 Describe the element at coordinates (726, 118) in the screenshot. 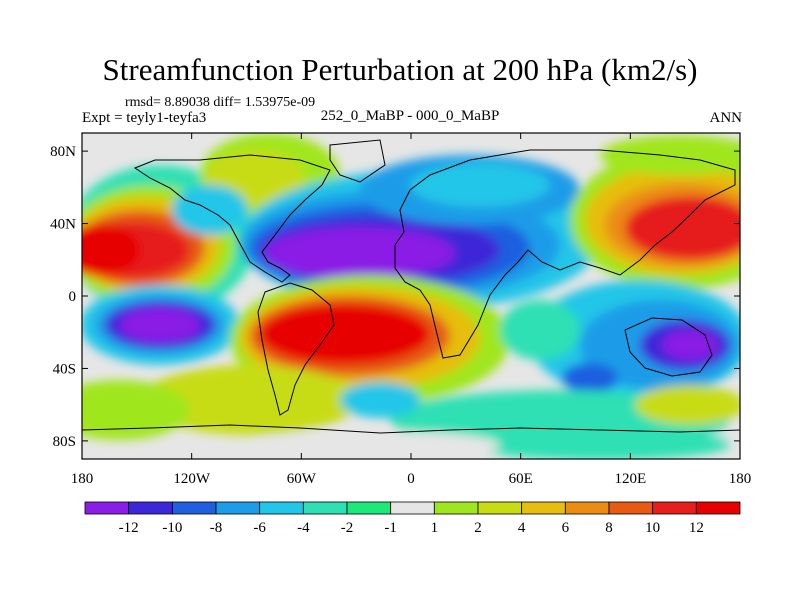

I see `season-label: ANN` at that location.